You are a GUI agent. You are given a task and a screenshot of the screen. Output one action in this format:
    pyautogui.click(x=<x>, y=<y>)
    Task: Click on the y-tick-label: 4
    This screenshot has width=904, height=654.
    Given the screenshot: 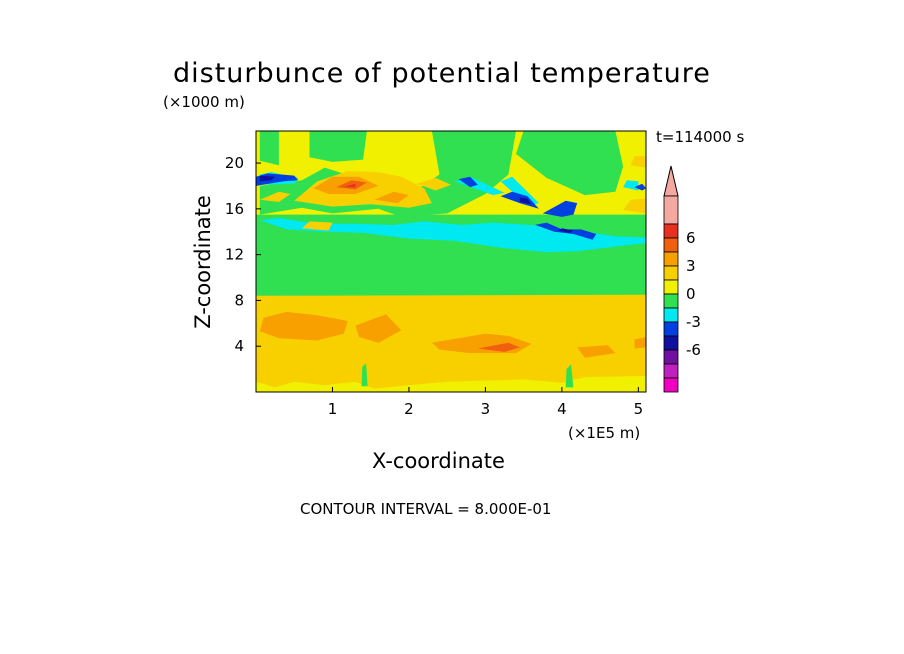 What is the action you would take?
    pyautogui.click(x=239, y=346)
    